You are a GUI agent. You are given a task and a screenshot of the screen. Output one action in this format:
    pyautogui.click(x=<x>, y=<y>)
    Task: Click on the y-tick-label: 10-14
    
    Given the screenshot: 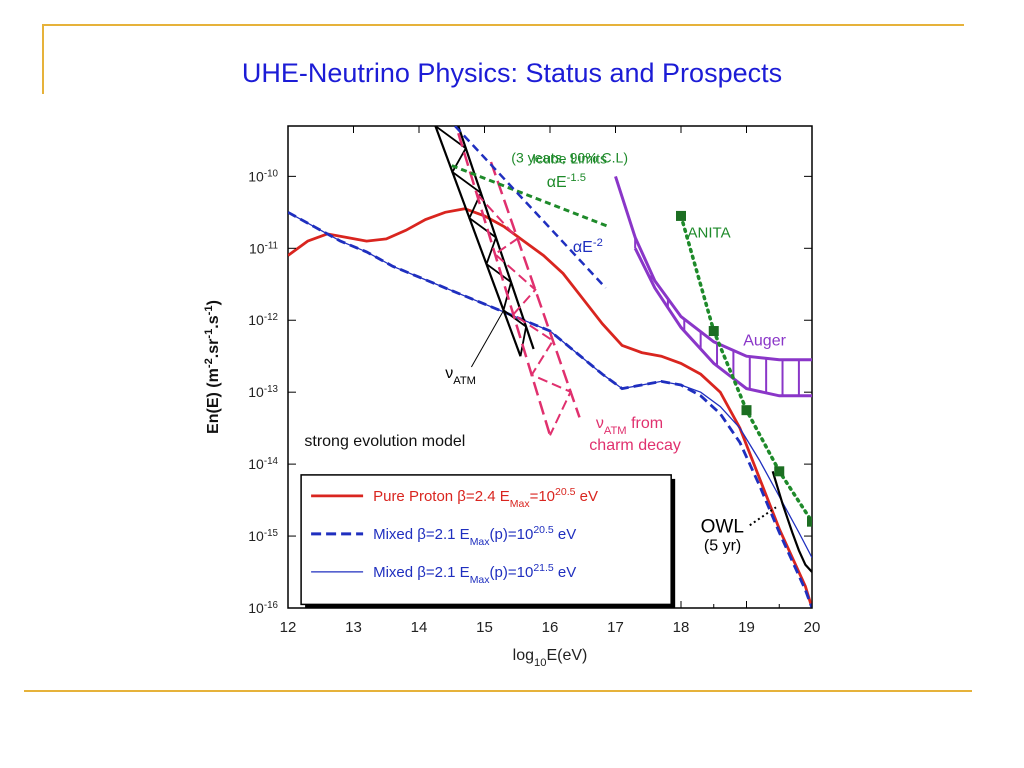 What is the action you would take?
    pyautogui.click(x=263, y=464)
    